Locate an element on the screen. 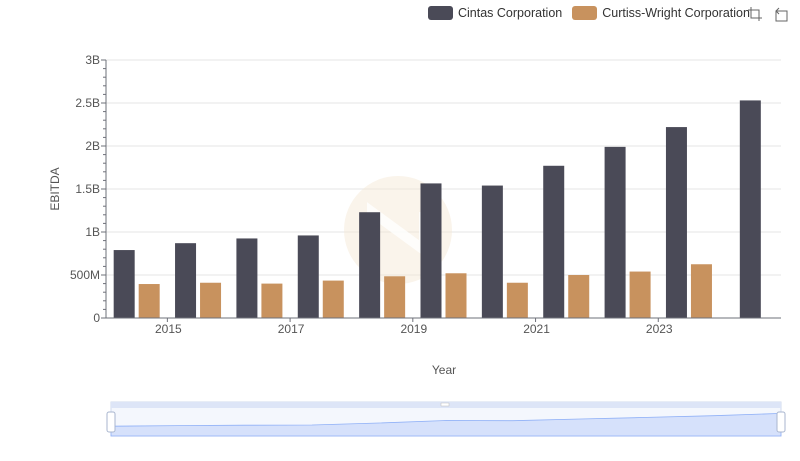 The image size is (800, 461). slider-handle-right is located at coordinates (781, 422).